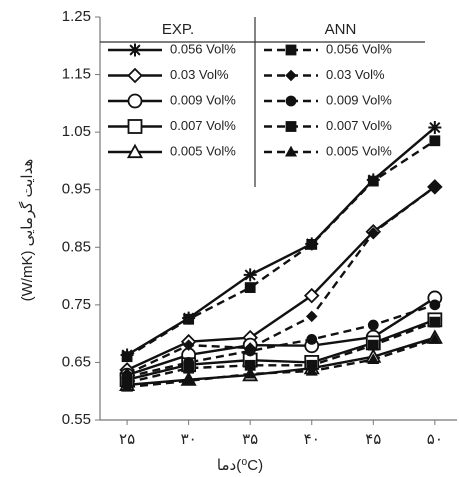 This screenshot has height=477, width=459. Describe the element at coordinates (76, 304) in the screenshot. I see `y-tick-label: 0.75` at that location.